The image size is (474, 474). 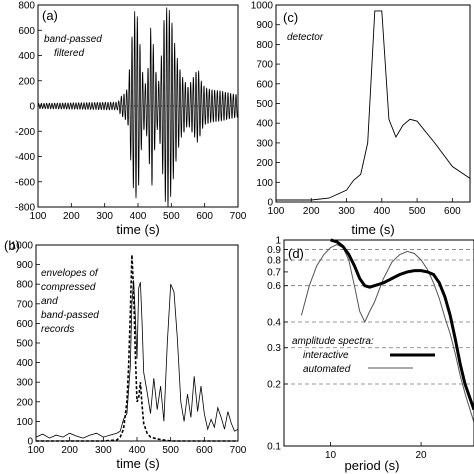 What do you see at coordinates (402, 324) in the screenshot?
I see `panel-d-interactive-curve` at bounding box center [402, 324].